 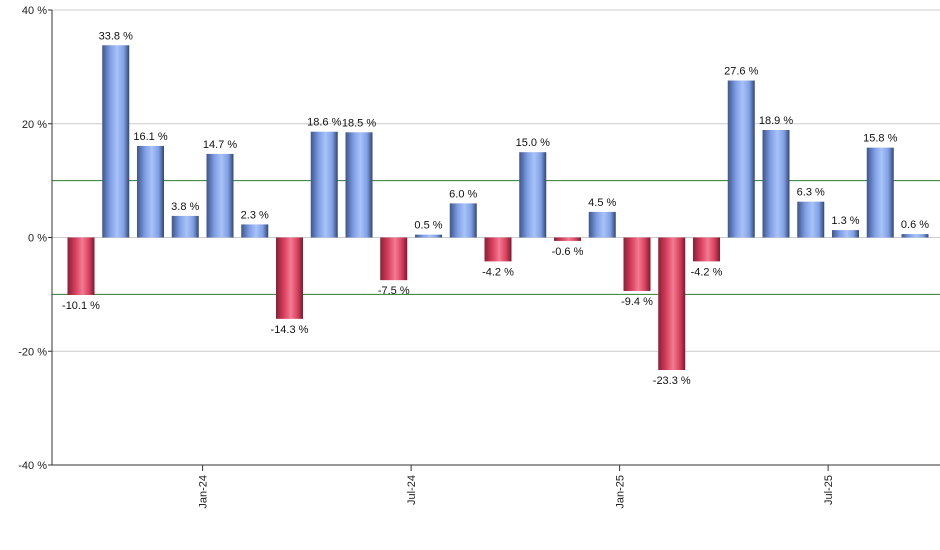 What do you see at coordinates (602, 203) in the screenshot?
I see `data-label: 4.5 %` at bounding box center [602, 203].